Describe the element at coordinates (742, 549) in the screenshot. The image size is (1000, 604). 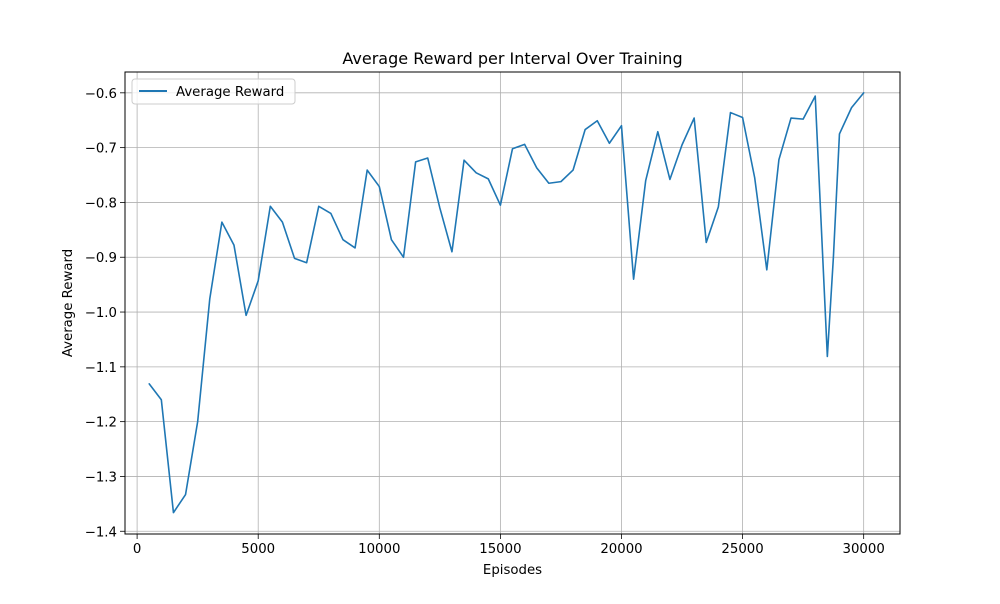
I see `x-tick-label: 25000` at that location.